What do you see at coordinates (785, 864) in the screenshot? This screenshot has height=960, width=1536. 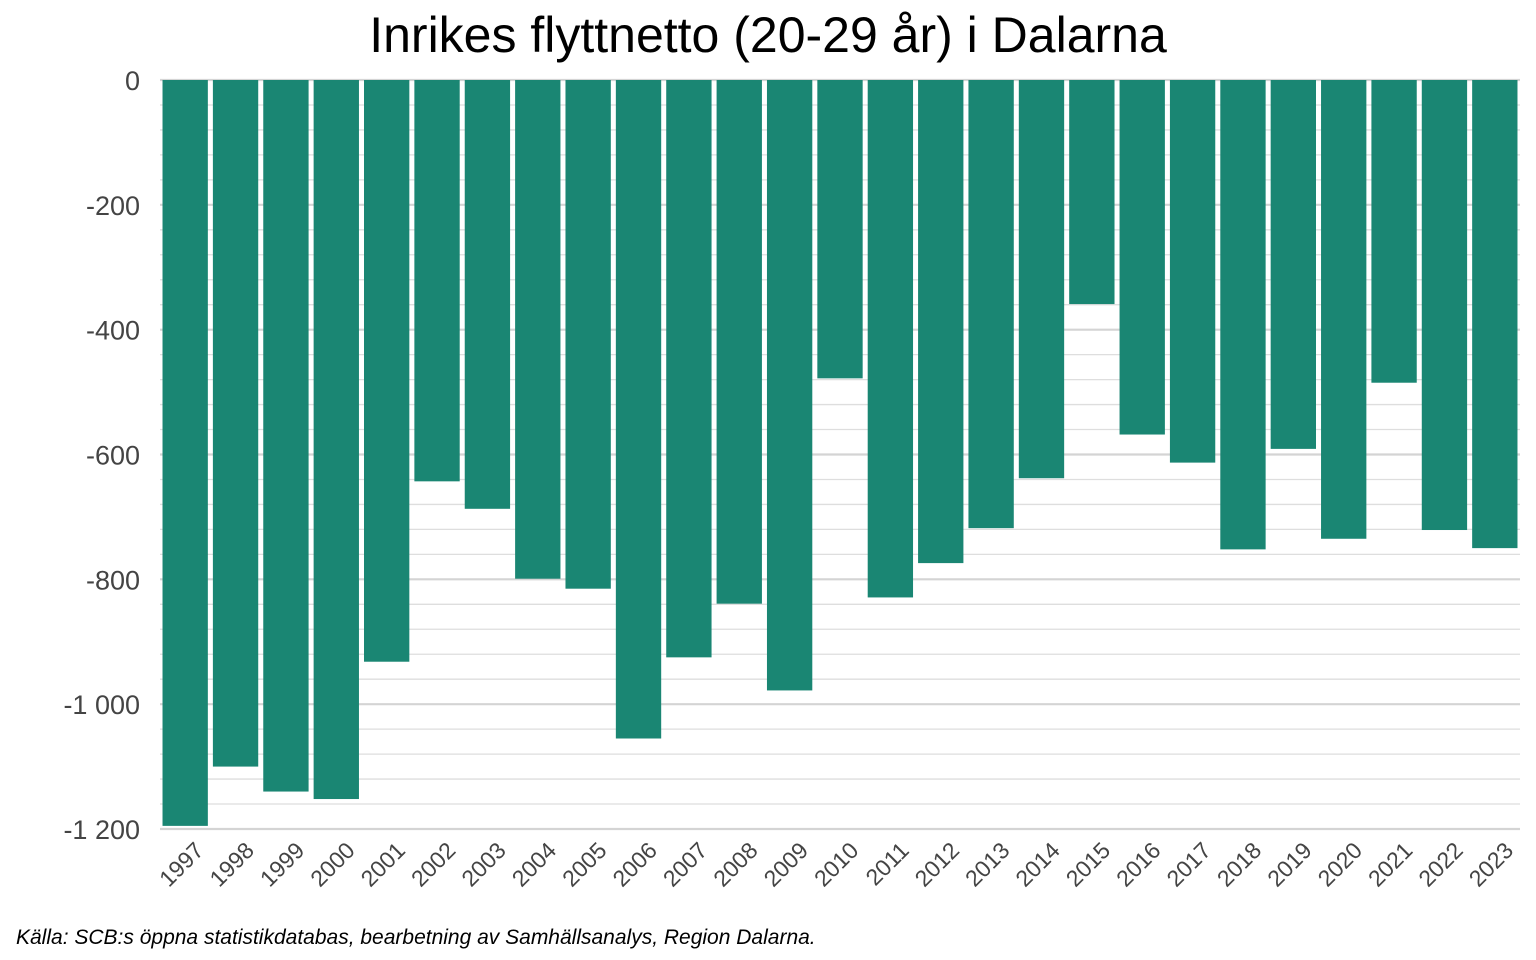 I see `x-tick-label: 2009` at bounding box center [785, 864].